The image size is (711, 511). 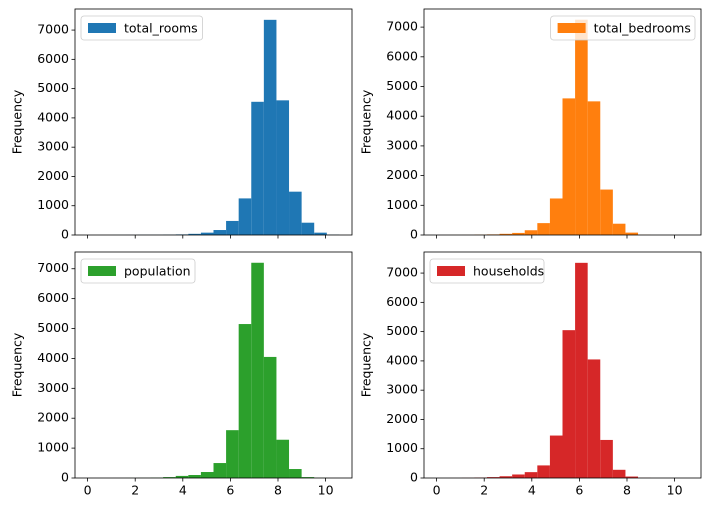 What do you see at coordinates (642, 28) in the screenshot?
I see `legend-label: total_bedrooms` at bounding box center [642, 28].